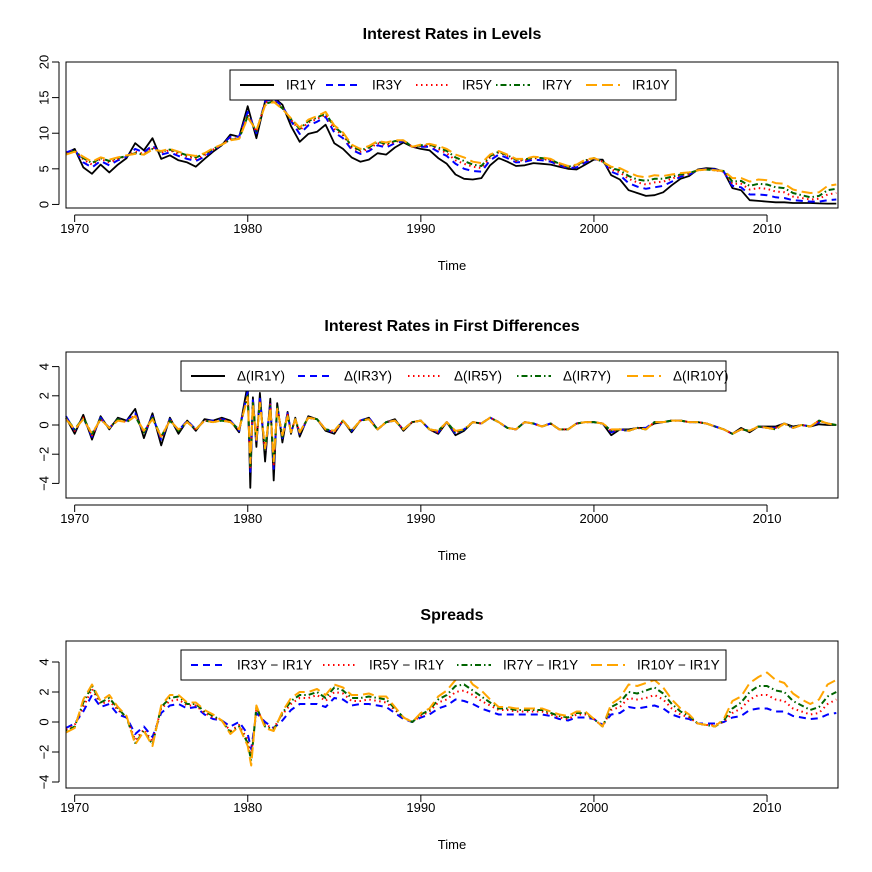 The image size is (872, 872). Describe the element at coordinates (478, 376) in the screenshot. I see `legend-label: Δ(IR5Y)` at that location.